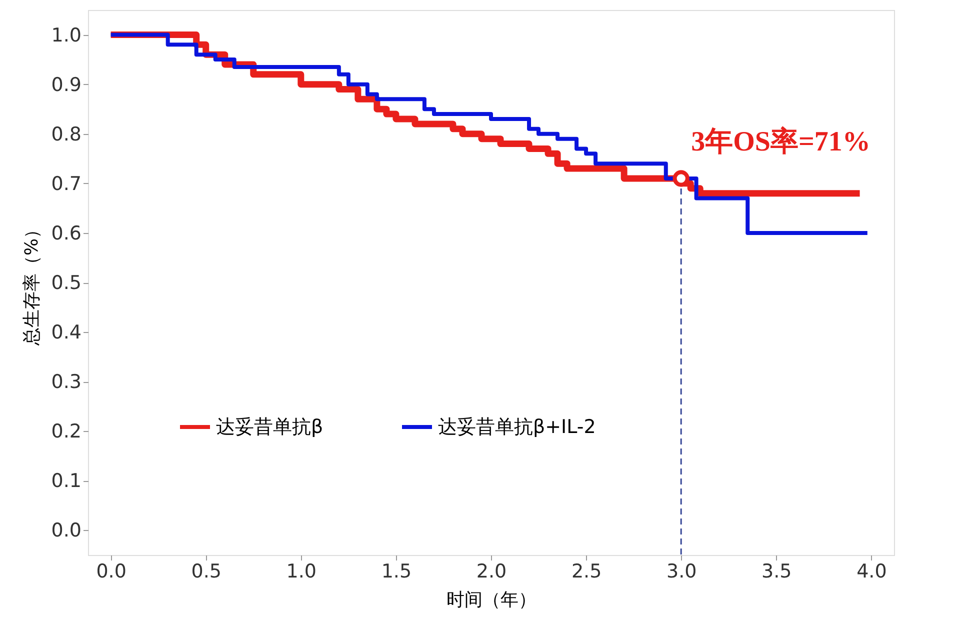 The height and width of the screenshot is (619, 954). What do you see at coordinates (206, 571) in the screenshot?
I see `x-tick-label: 0.5` at bounding box center [206, 571].